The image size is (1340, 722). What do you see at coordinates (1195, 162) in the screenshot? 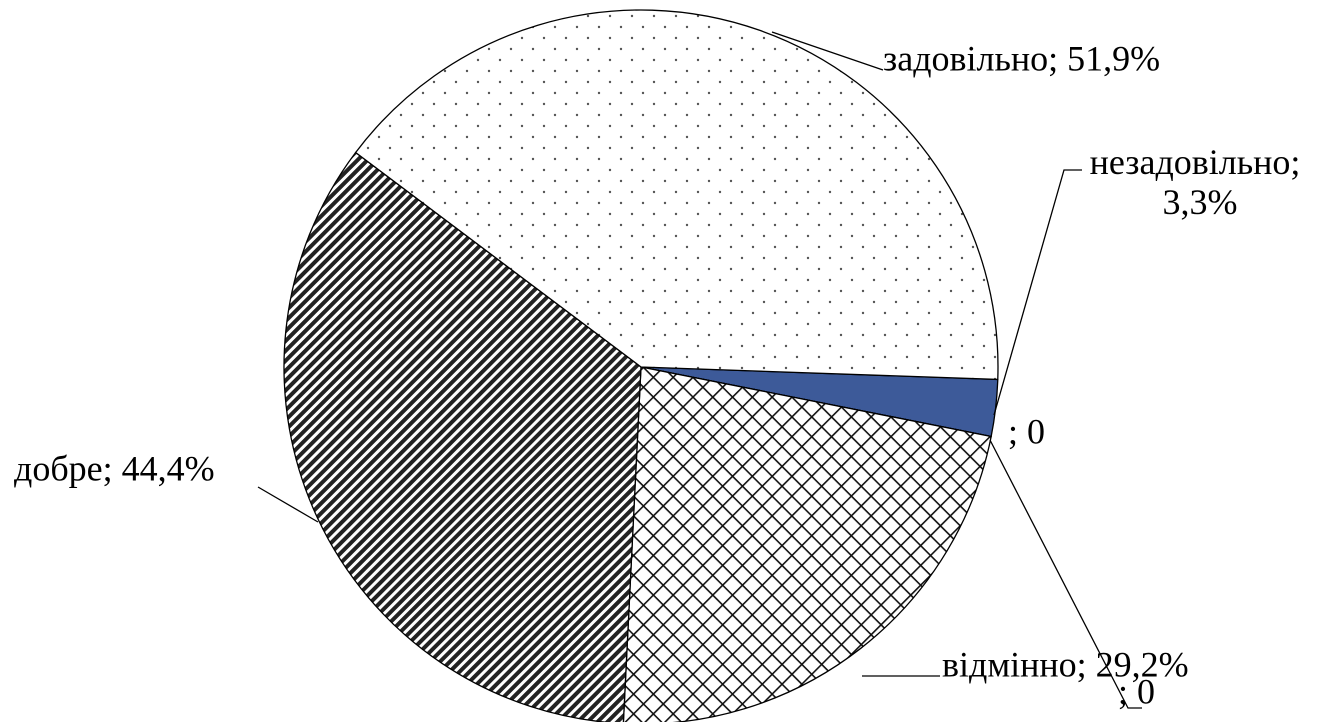
I see `label-line: незадовільно;` at bounding box center [1195, 162].